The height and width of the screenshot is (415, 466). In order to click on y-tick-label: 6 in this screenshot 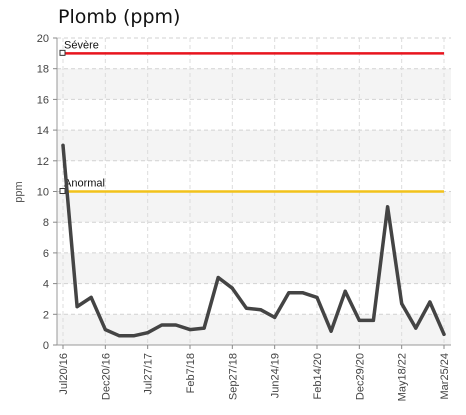, I will do `click(46, 254)`.